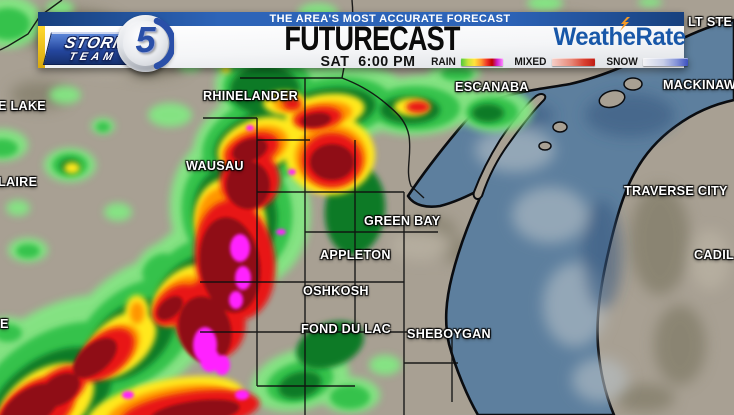 Image resolution: width=734 pixels, height=415 pixels. I want to click on lightning-bolt-icon, so click(625, 24).